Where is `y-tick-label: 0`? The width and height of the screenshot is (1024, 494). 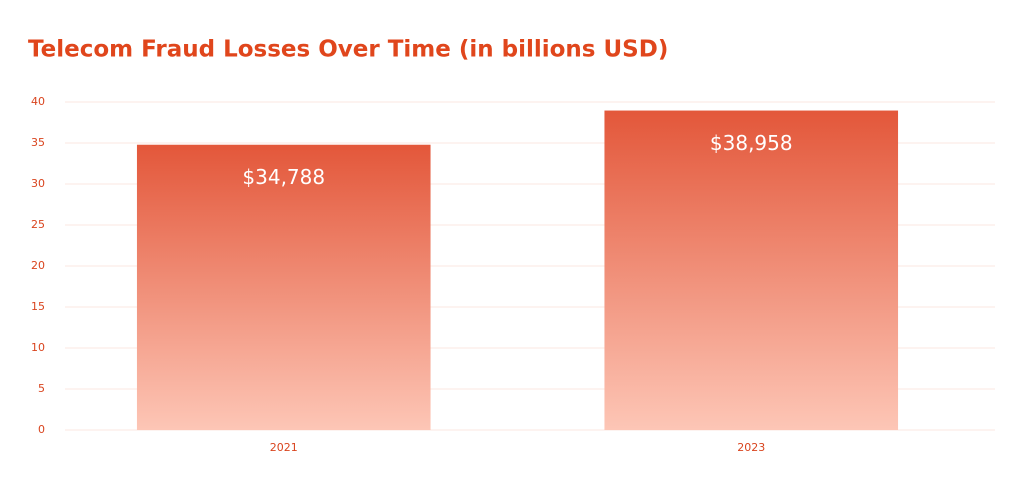 y-tick-label: 0 is located at coordinates (41, 429).